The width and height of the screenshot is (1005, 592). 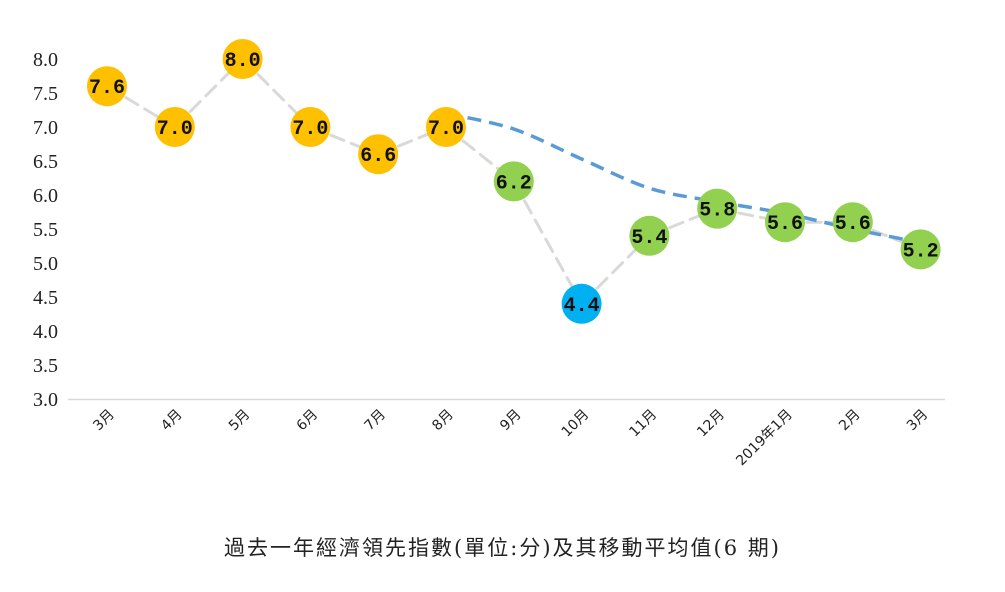 I want to click on y-tick-label: 4.5, so click(x=45, y=298).